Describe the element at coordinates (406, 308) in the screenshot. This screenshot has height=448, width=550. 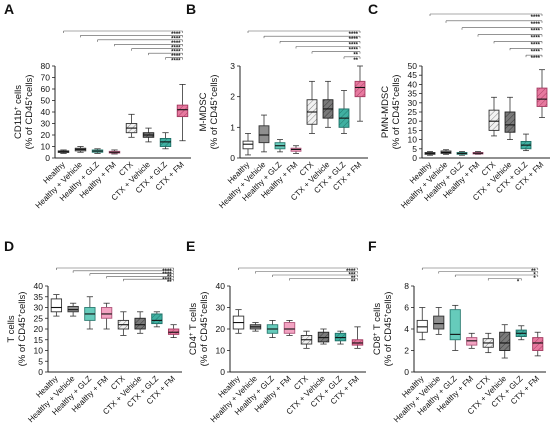
I see `y-tick-label: 6` at that location.